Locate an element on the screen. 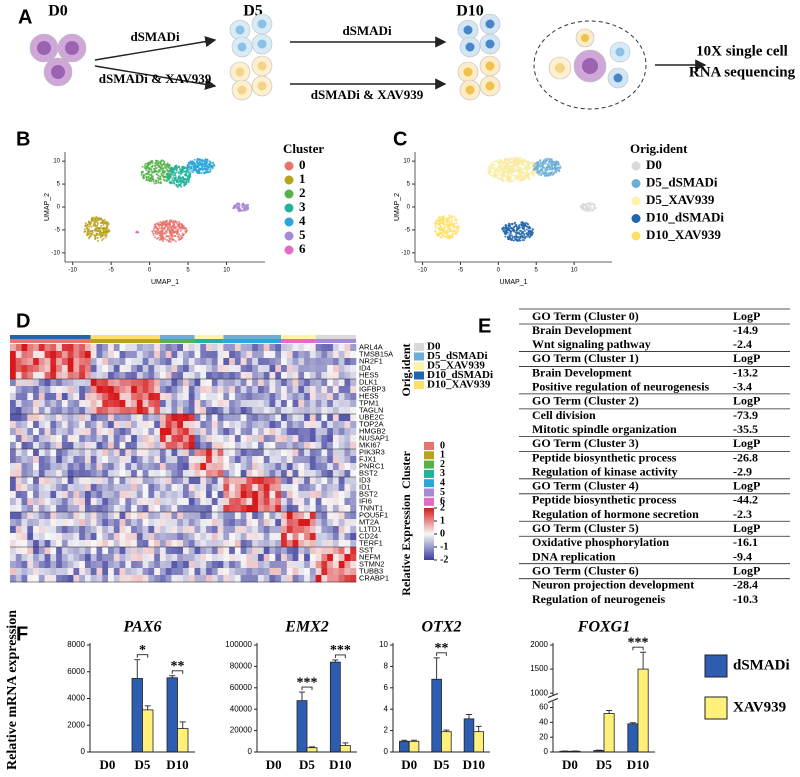 The width and height of the screenshot is (800, 777). y-tick-label: 4 is located at coordinates (386, 708).